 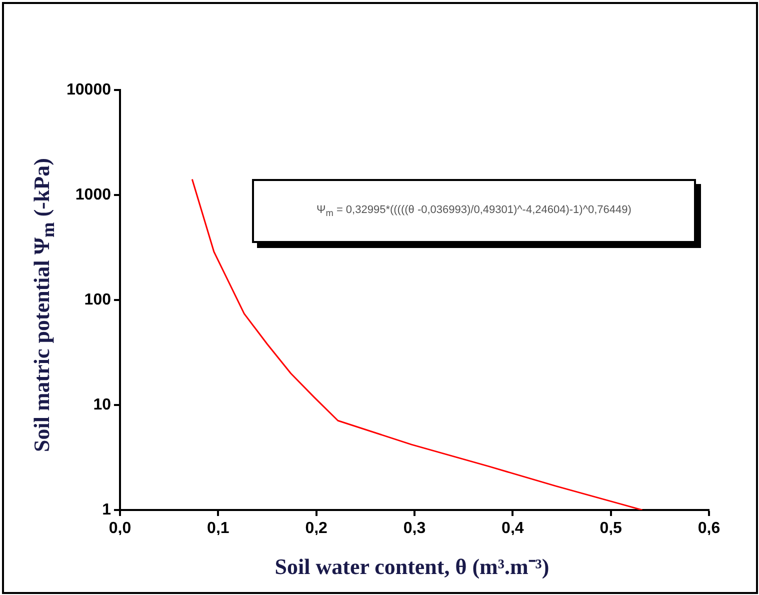 What do you see at coordinates (102, 405) in the screenshot?
I see `y-tick-label: 10` at bounding box center [102, 405].